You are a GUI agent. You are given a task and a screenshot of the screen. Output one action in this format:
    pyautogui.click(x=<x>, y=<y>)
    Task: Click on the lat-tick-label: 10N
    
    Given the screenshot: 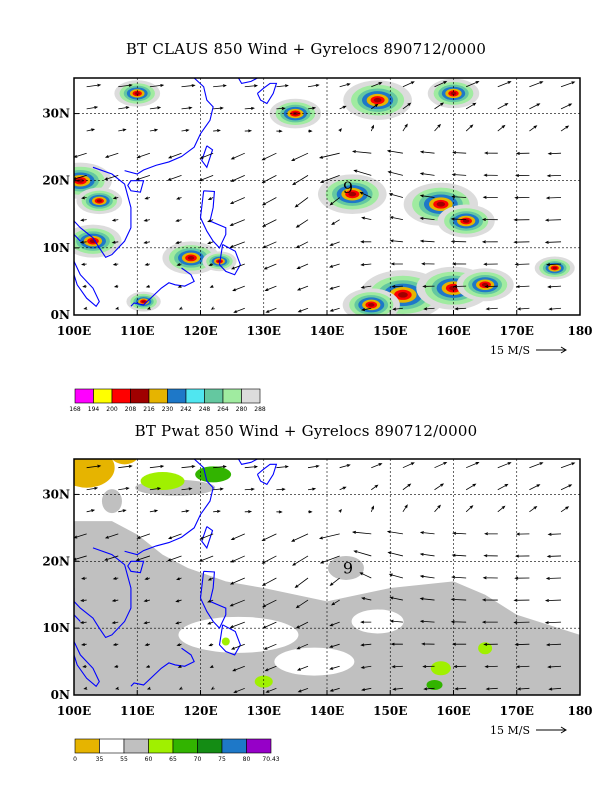 What is the action you would take?
    pyautogui.click(x=56, y=628)
    